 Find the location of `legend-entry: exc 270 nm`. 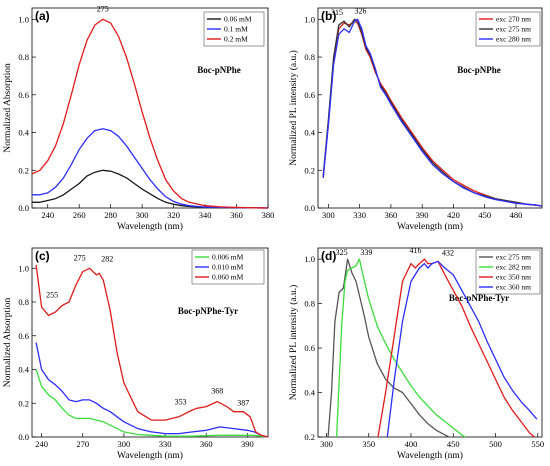

legend-entry: exc 270 nm is located at coordinates (513, 19).